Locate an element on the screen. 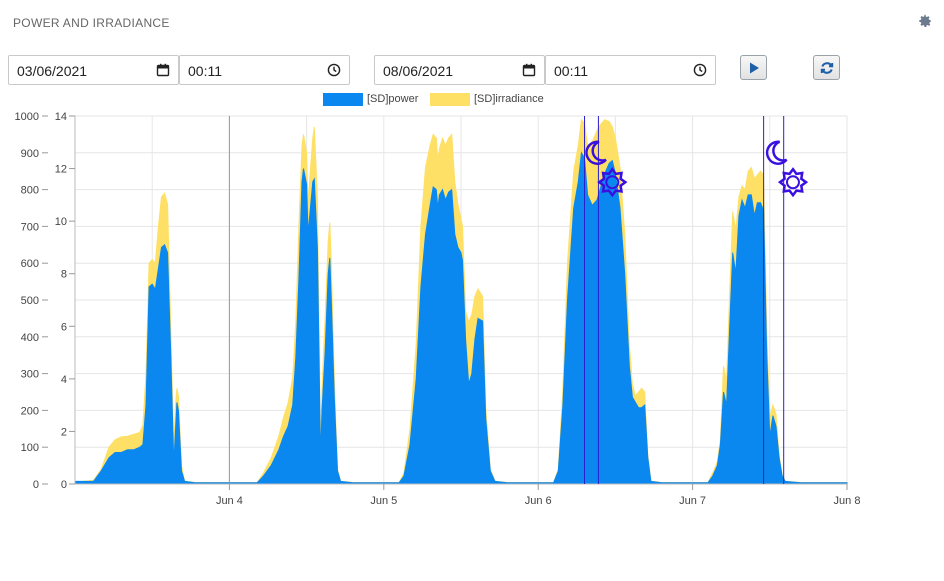 This screenshot has width=944, height=581. y-right-tick-label: 6 is located at coordinates (64, 327).